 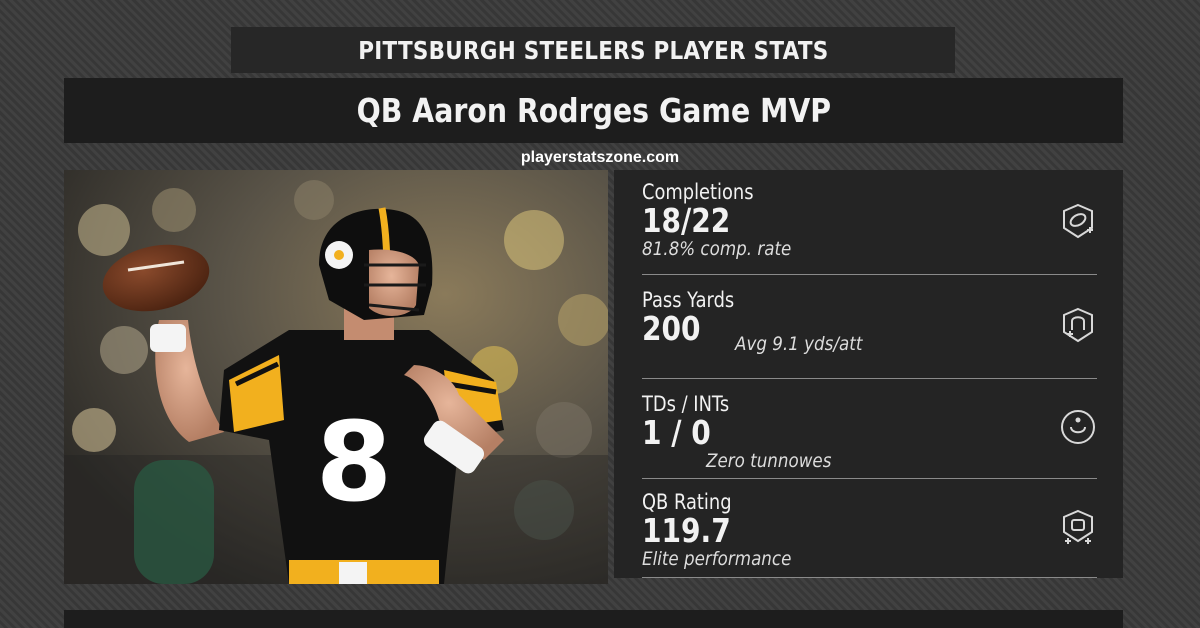 I want to click on stat-tds-ints: TDs / INTs 1 / 0 Zero tunnowes, so click(x=869, y=439).